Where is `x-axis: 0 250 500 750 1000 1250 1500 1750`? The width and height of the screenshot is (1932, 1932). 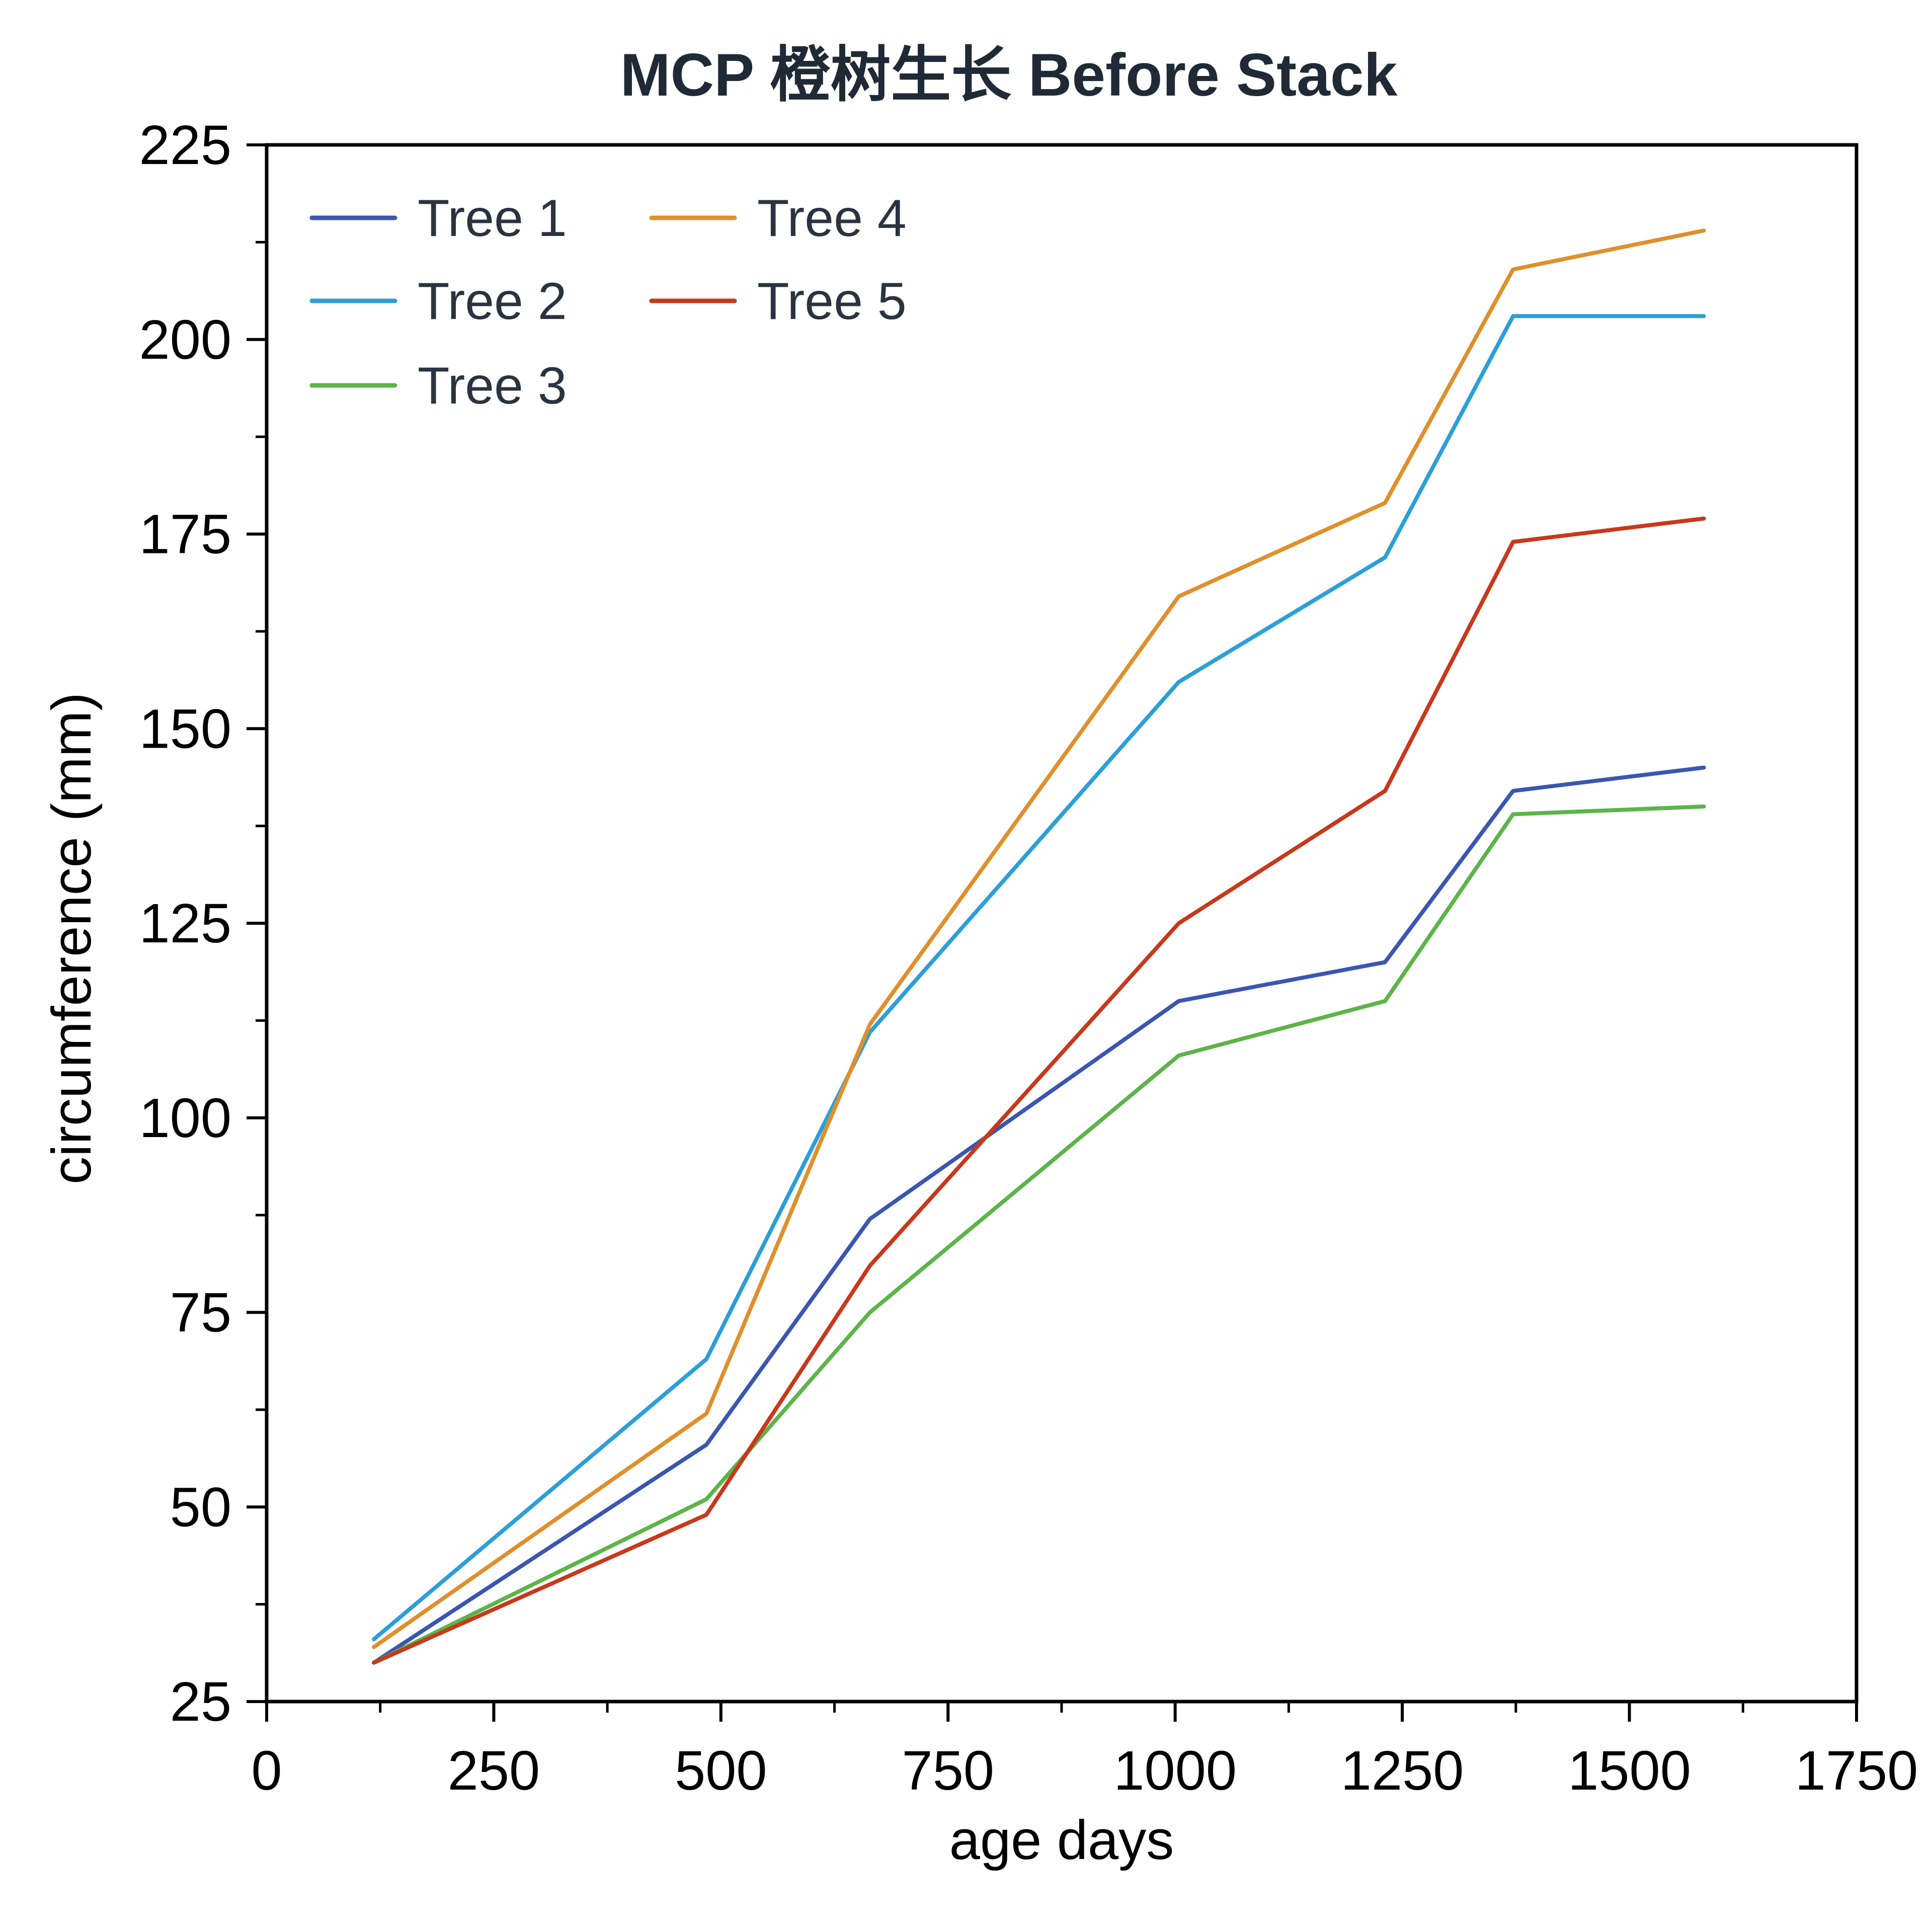
x-axis: 0 250 500 750 1000 1250 1500 1750 is located at coordinates (1084, 1752).